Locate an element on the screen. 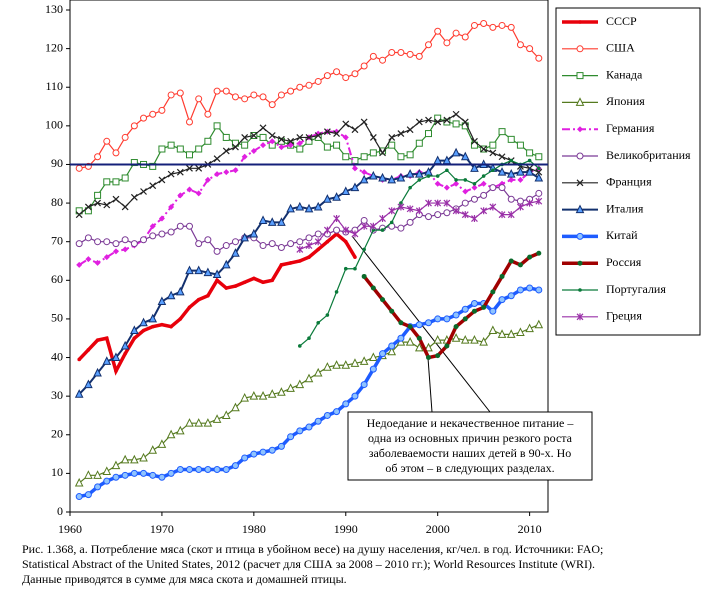 This screenshot has width=716, height=592. x-tick-label: 1980 is located at coordinates (254, 529).